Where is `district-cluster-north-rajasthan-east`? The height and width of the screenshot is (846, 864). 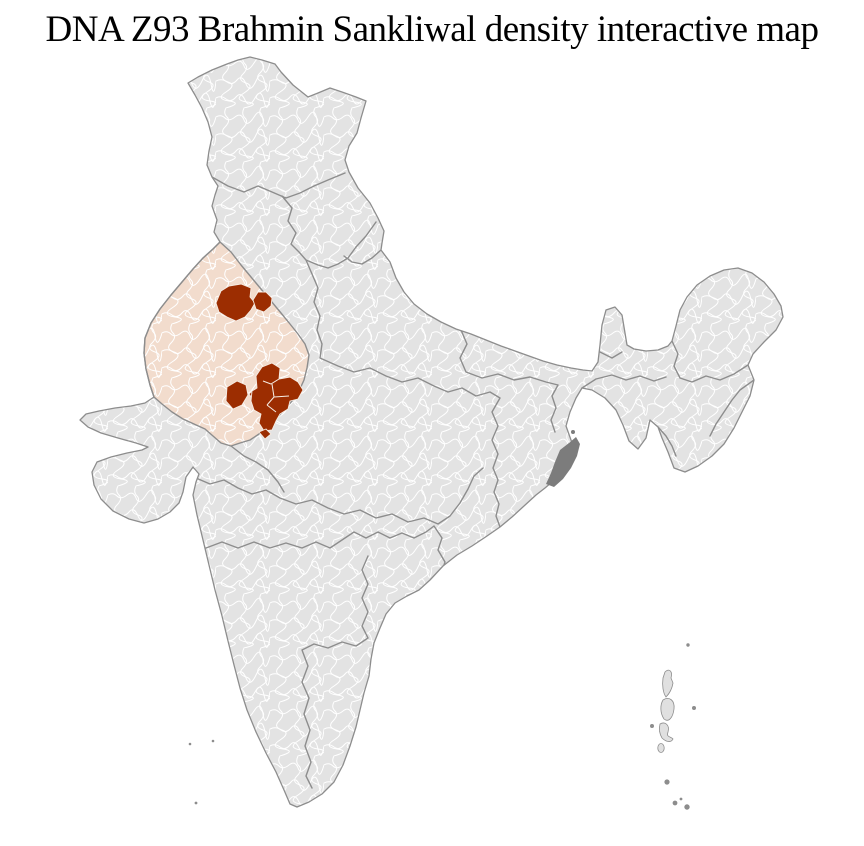 district-cluster-north-rajasthan-east is located at coordinates (262, 302).